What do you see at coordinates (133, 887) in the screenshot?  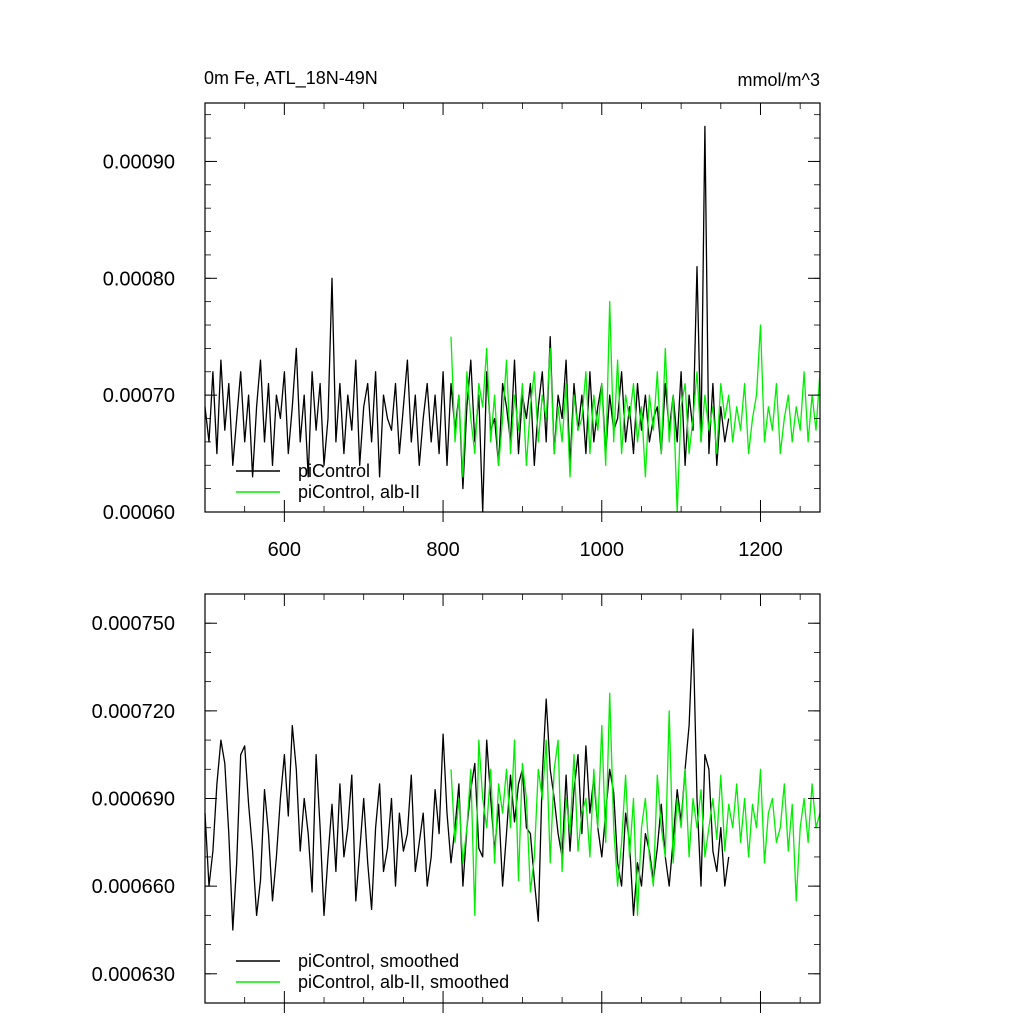 I see `y-tick-label: 0.000660` at bounding box center [133, 887].